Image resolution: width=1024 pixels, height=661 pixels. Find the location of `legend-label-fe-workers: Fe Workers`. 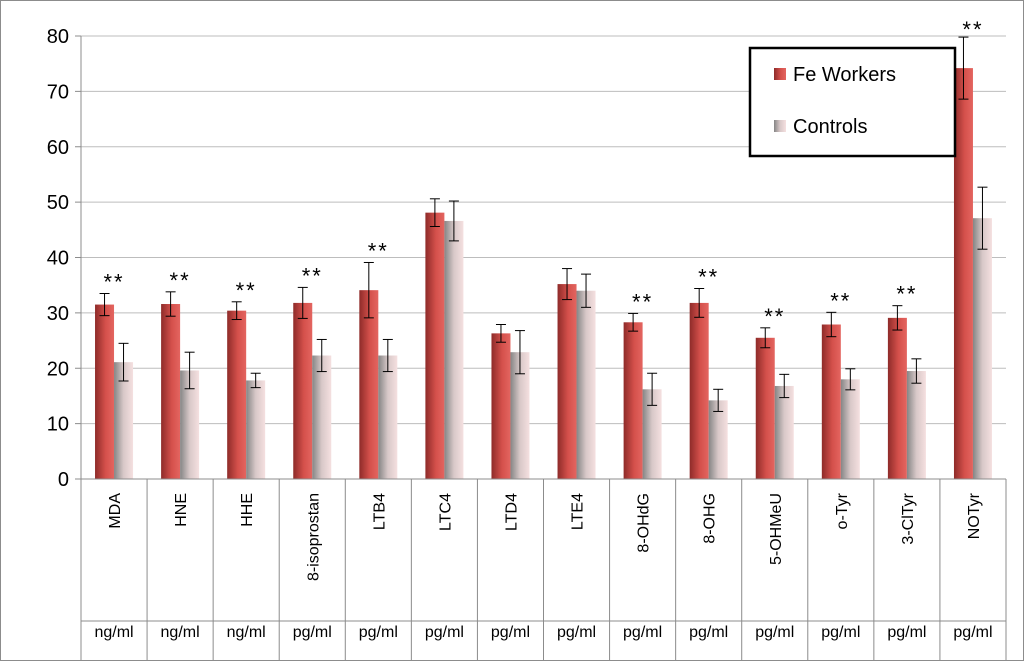

legend-label-fe-workers: Fe Workers is located at coordinates (844, 75).